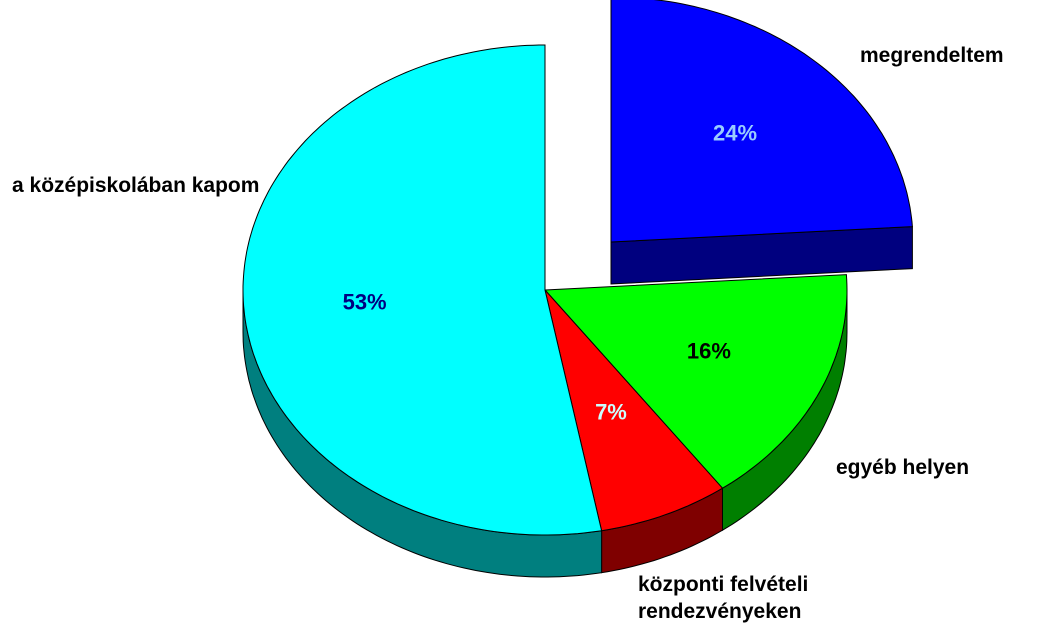 The width and height of the screenshot is (1052, 639). Describe the element at coordinates (735, 133) in the screenshot. I see `value-label: 24%` at that location.